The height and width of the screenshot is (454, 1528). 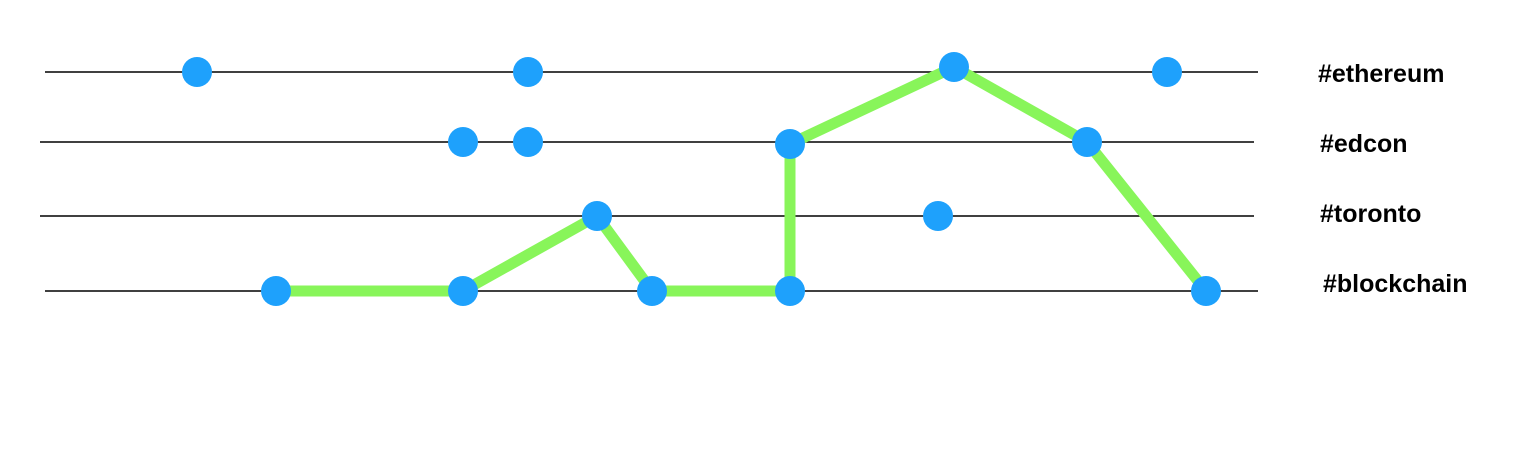 I want to click on lane-label-ethereum: #ethereum, so click(x=1381, y=74).